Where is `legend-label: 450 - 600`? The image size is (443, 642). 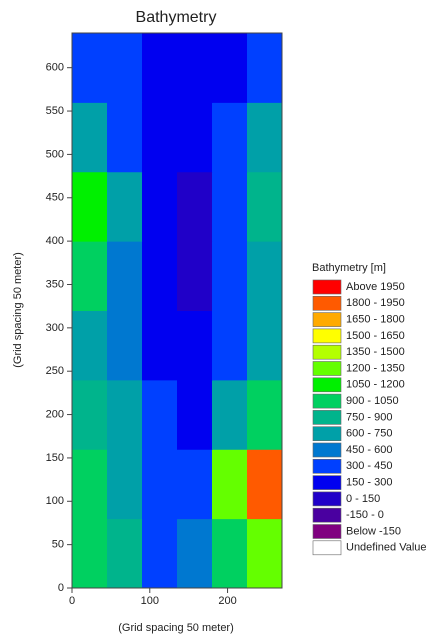
legend-label: 450 - 600 is located at coordinates (369, 450).